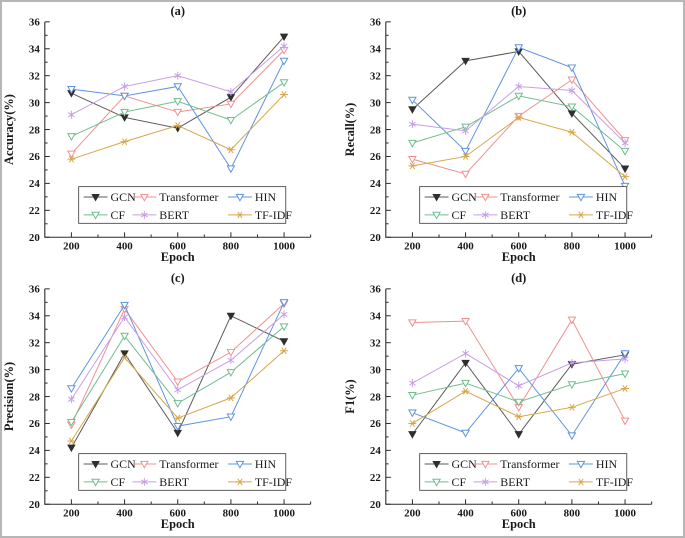  Describe the element at coordinates (178, 278) in the screenshot. I see `panel-title: (c)` at that location.